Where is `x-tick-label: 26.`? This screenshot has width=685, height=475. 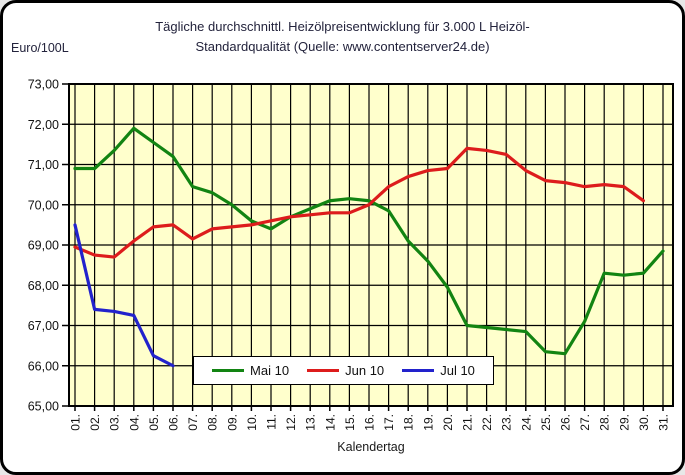 x-tick-label: 26. is located at coordinates (566, 422).